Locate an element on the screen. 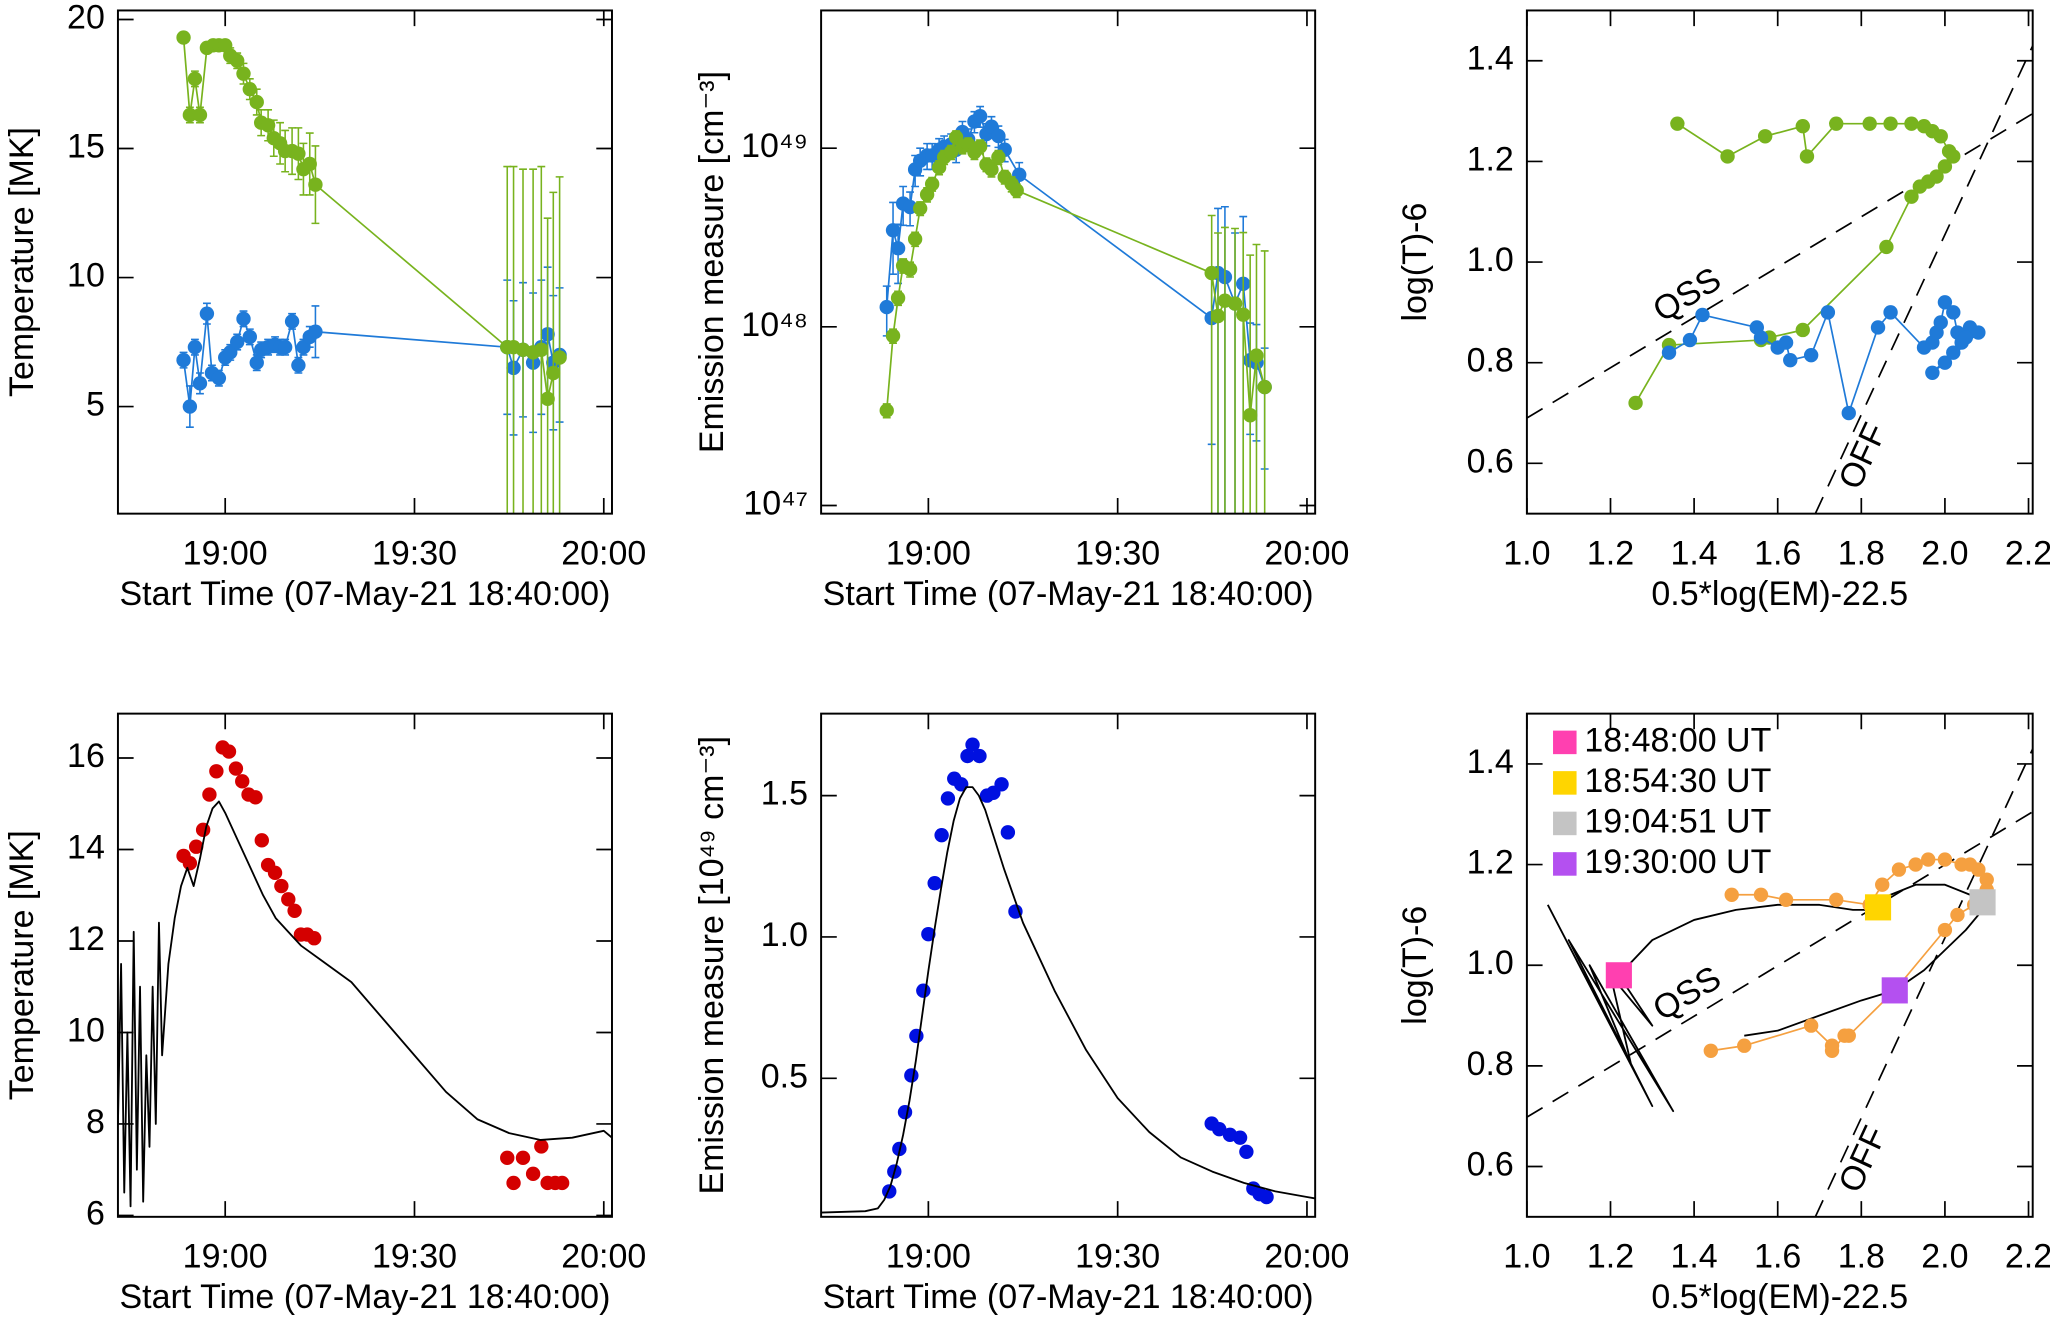  y-tick-label: 10⁴⁹ is located at coordinates (774, 146).